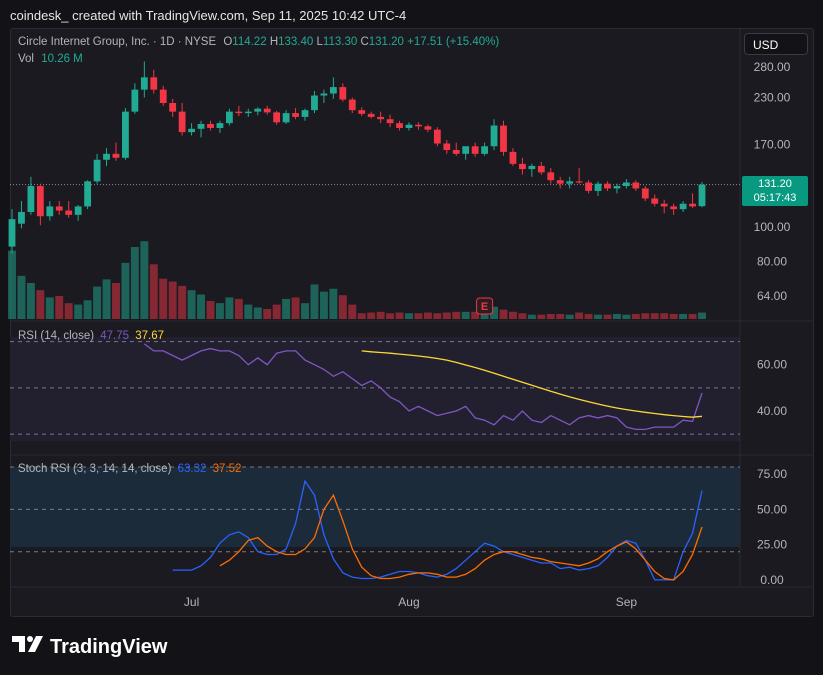  What do you see at coordinates (117, 42) in the screenshot?
I see `symbol-label: Circle Internet Group, Inc. · 1D · NYSE` at bounding box center [117, 42].